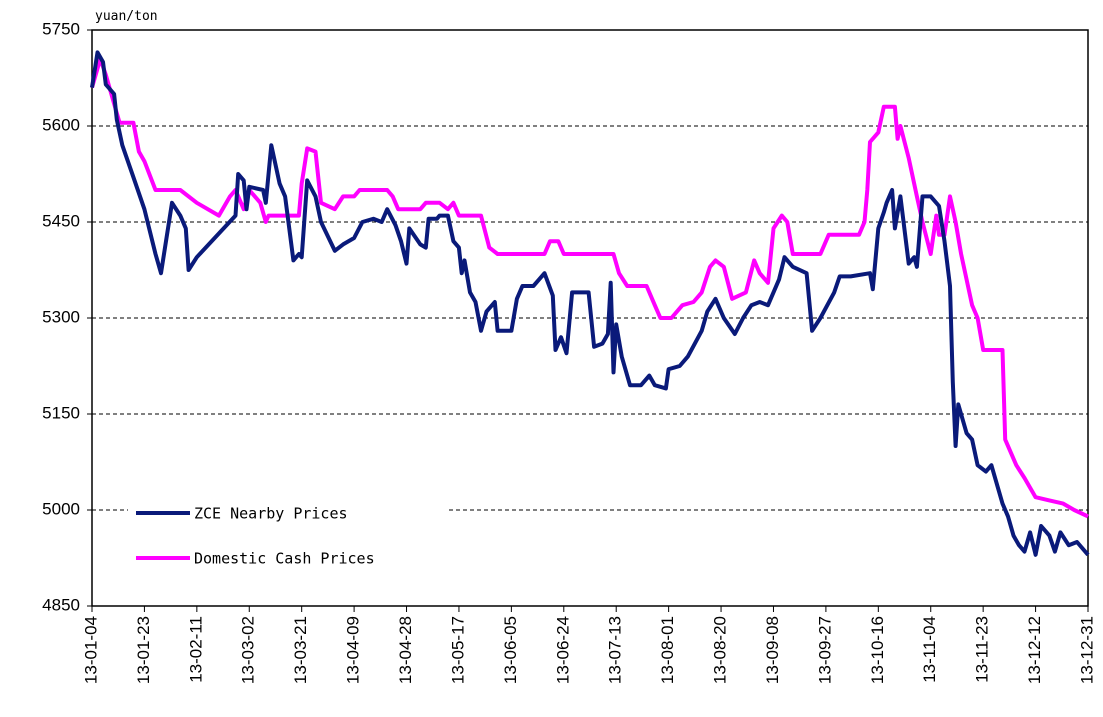 The height and width of the screenshot is (717, 1103). Describe the element at coordinates (90, 650) in the screenshot. I see `x-tick-label: 13-01-04` at that location.